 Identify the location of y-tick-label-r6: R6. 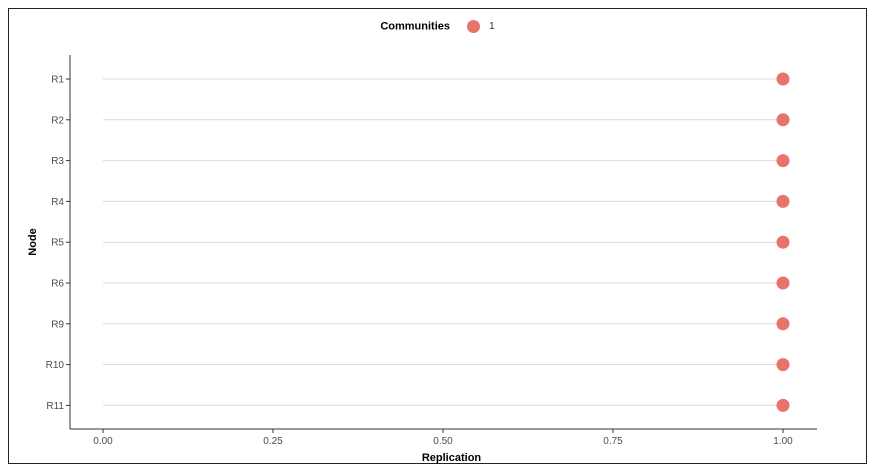
(57, 284).